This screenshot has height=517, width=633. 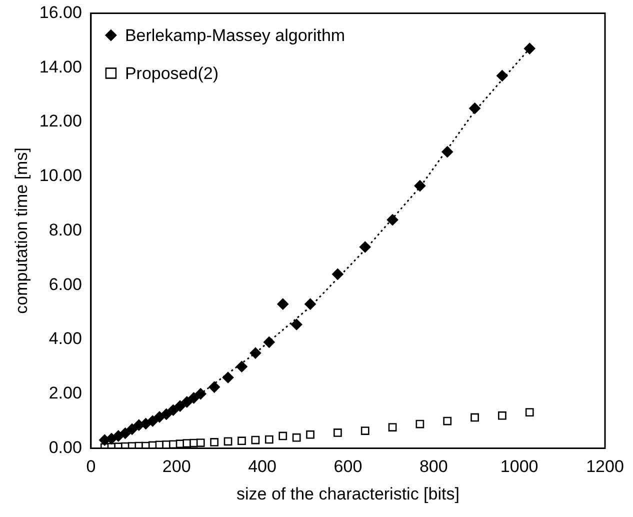 I want to click on y-tick-label: 0.00, so click(x=65, y=447).